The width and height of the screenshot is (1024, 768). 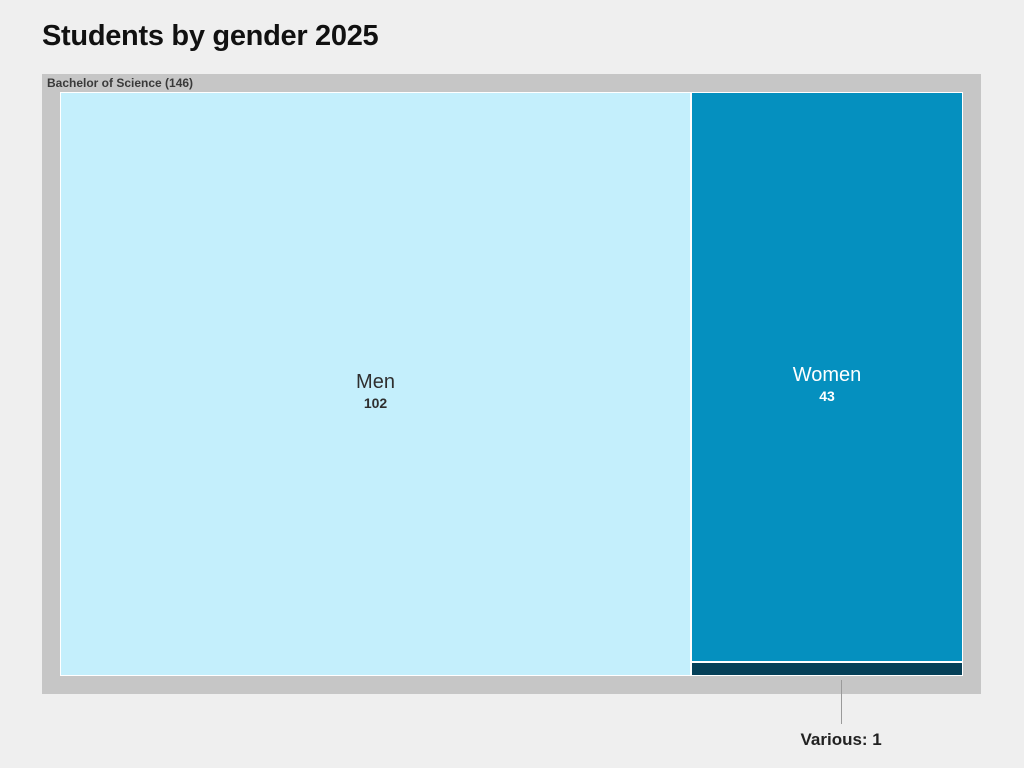 I want to click on tile-men-value: 102, so click(x=375, y=403).